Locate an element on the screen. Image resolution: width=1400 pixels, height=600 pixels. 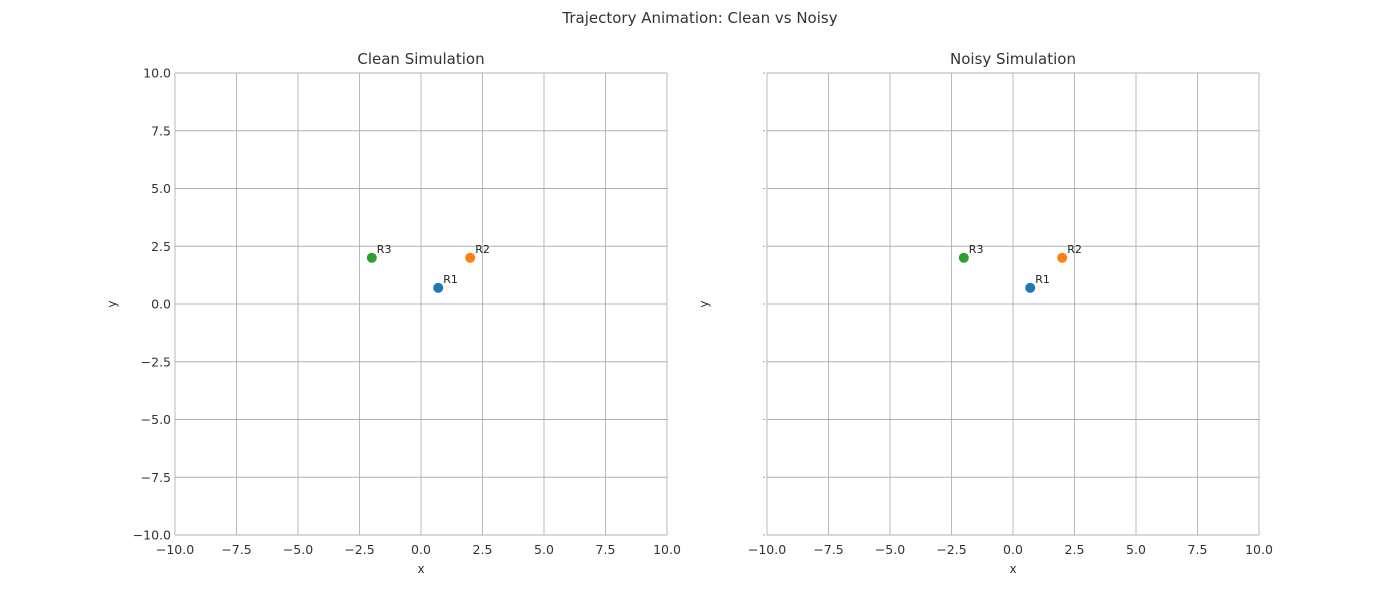
y-tick-label: −2.5 is located at coordinates (156, 361).